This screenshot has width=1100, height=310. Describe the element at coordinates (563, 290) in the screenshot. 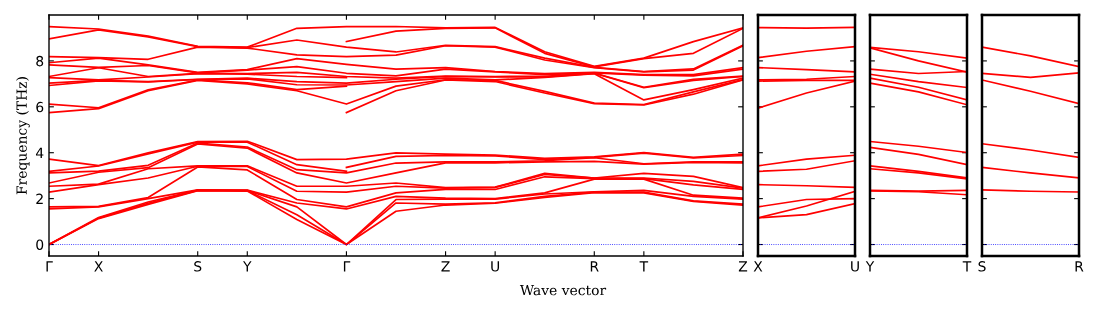

I see `x-axis-title: Wave vector` at that location.